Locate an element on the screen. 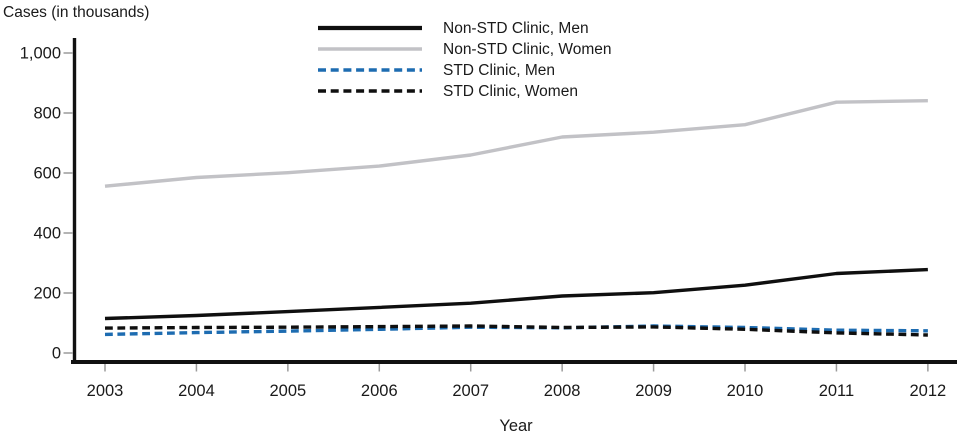  series-line-std-clinic-women is located at coordinates (516, 330).